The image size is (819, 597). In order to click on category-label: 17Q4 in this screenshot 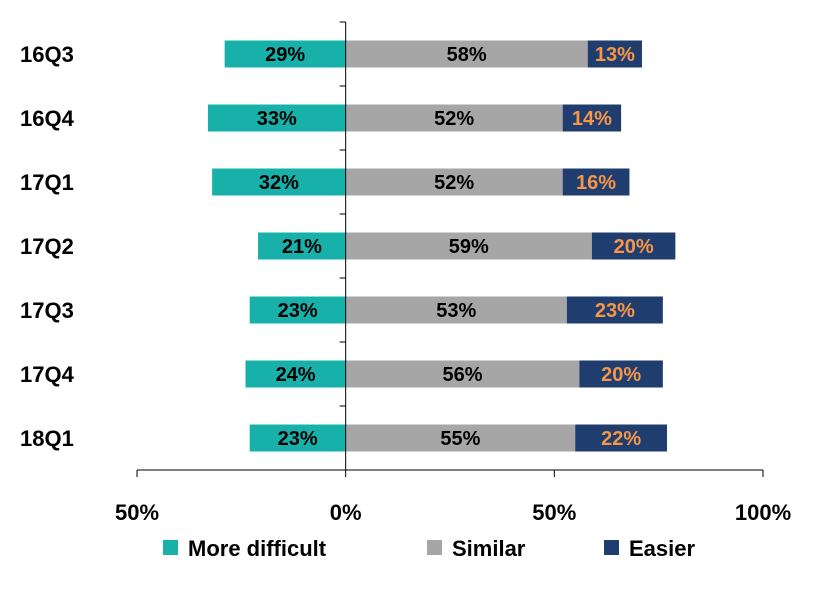, I will do `click(47, 374)`.